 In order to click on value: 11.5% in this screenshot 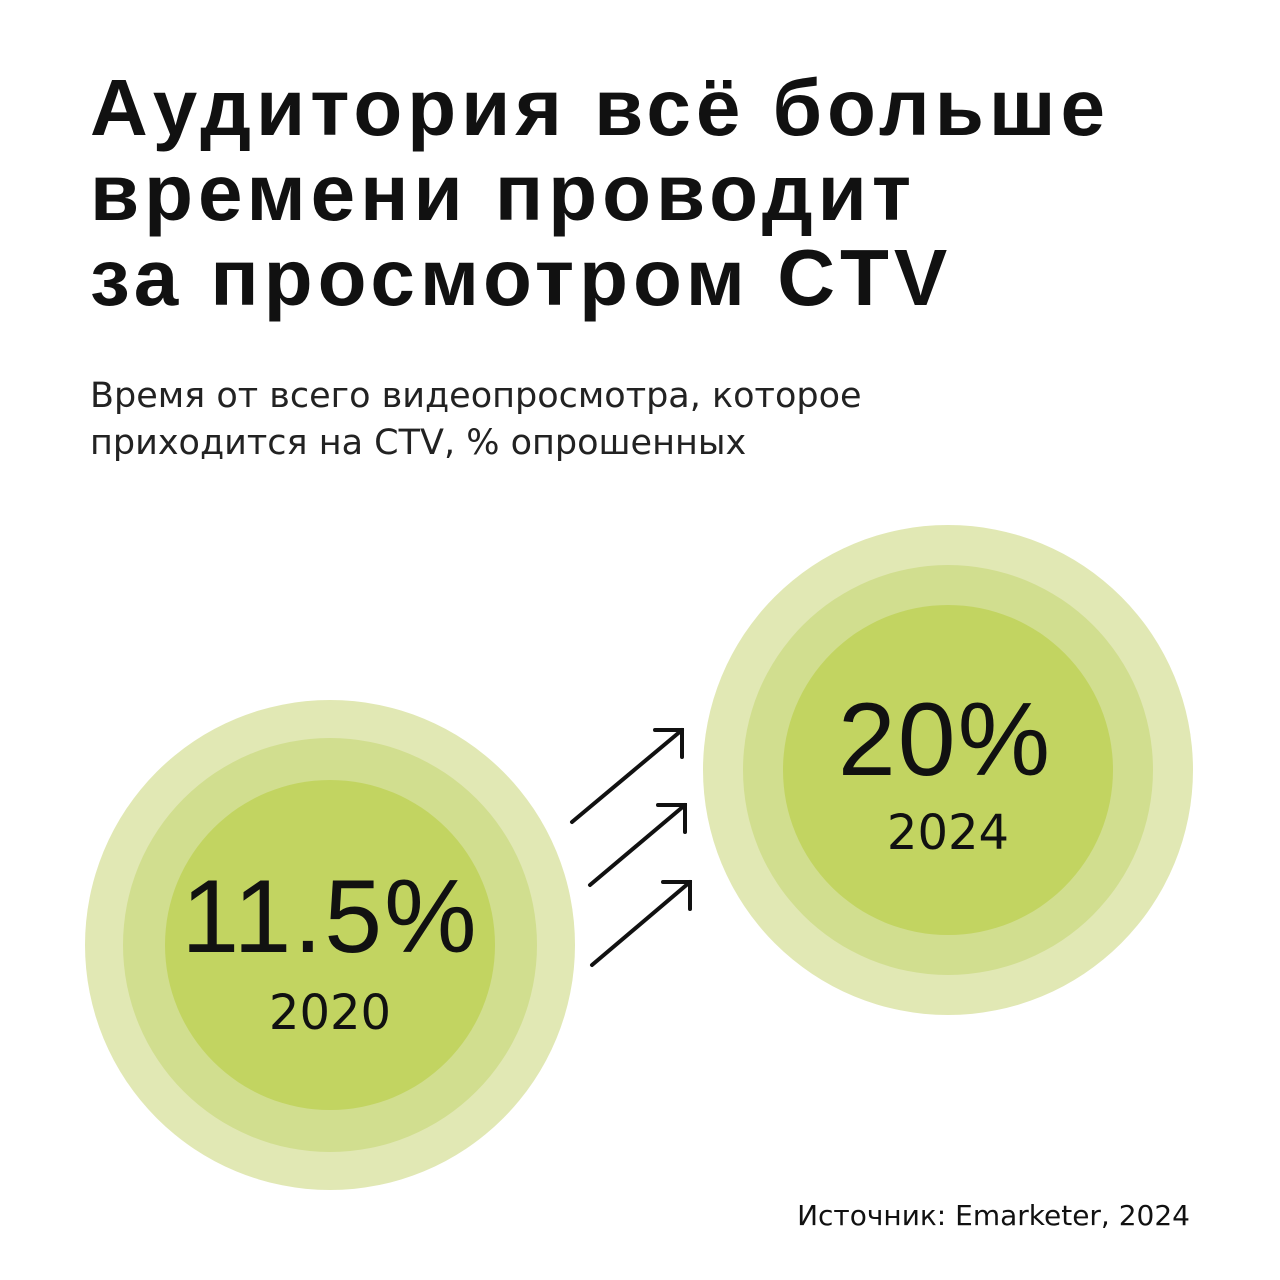, I will do `click(329, 917)`.